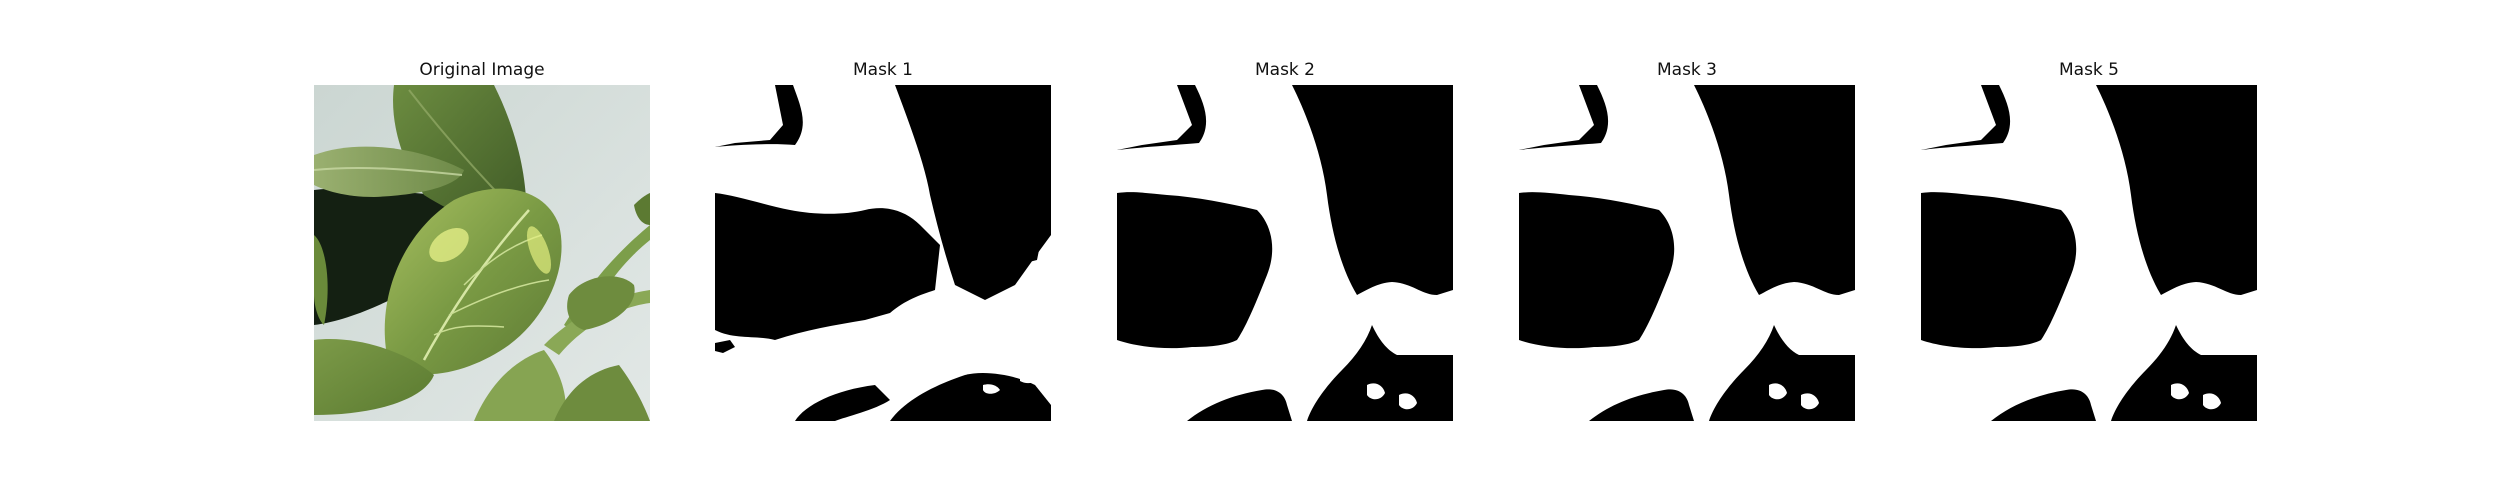 The image size is (2500, 500). Describe the element at coordinates (883, 253) in the screenshot. I see `mask-1-image` at that location.